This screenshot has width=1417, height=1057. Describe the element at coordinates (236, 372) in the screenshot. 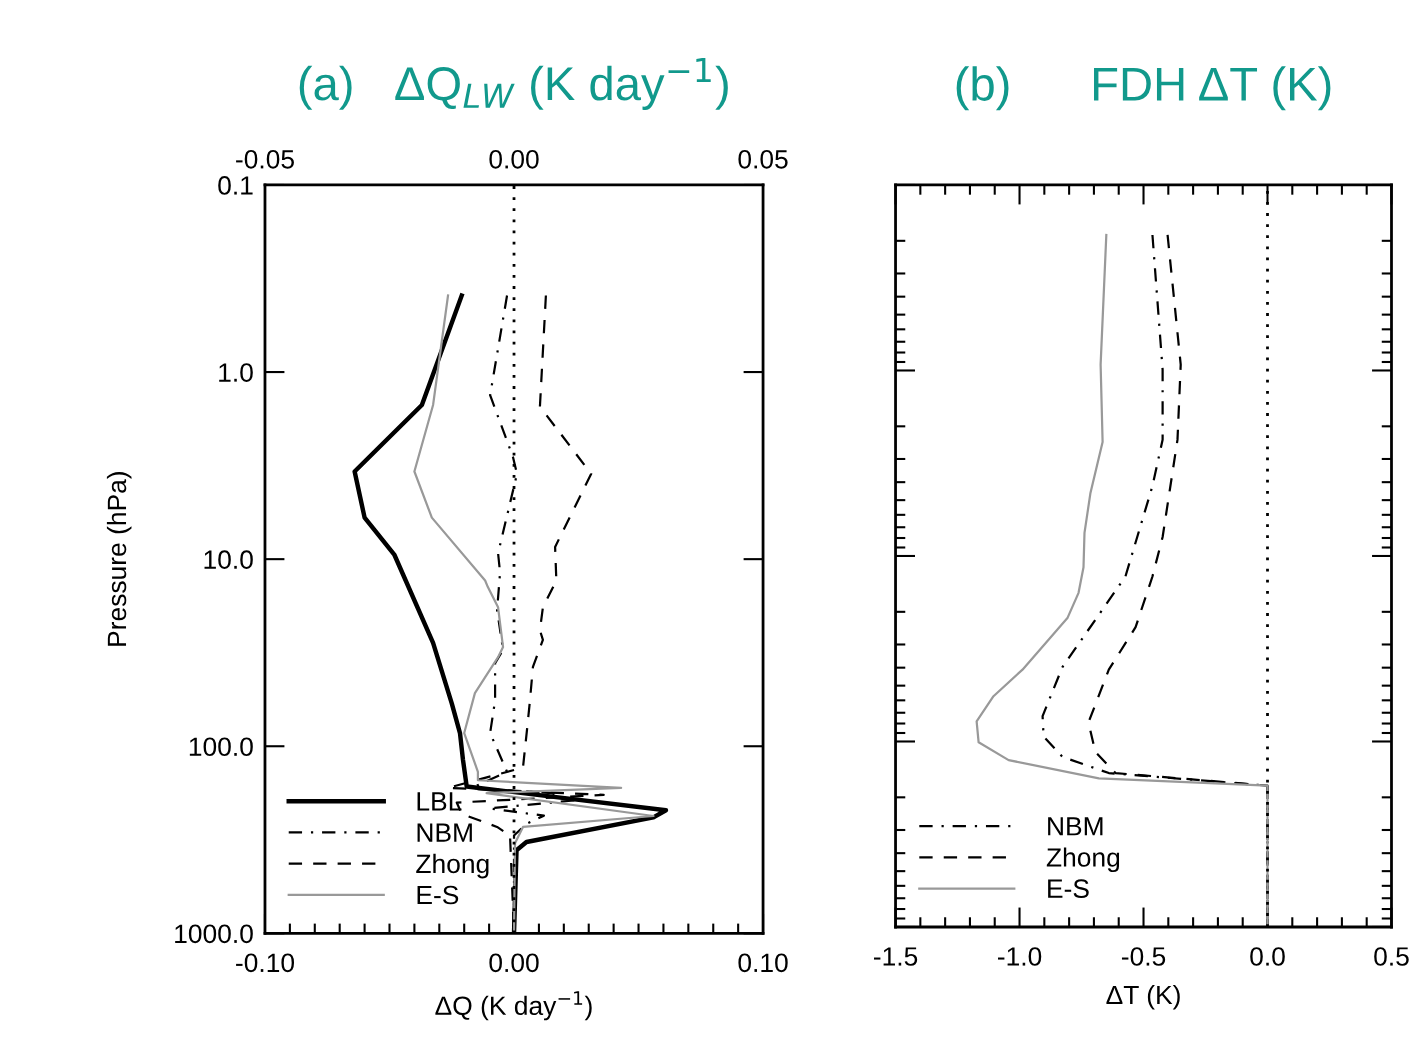

I see `y-tick-label: 1.0` at that location.